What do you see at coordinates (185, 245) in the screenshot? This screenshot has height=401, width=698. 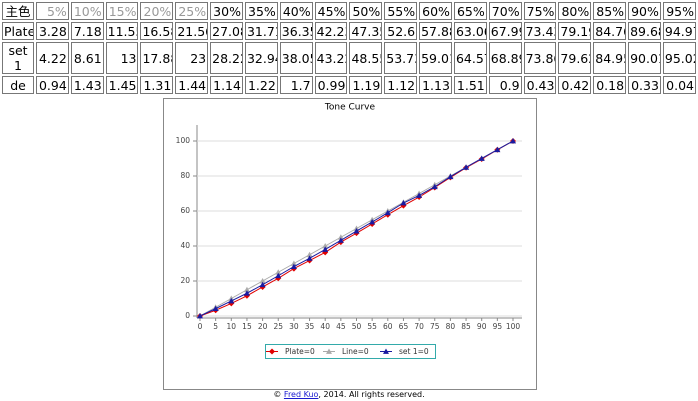 I see `y-tick-label: 40` at bounding box center [185, 245].